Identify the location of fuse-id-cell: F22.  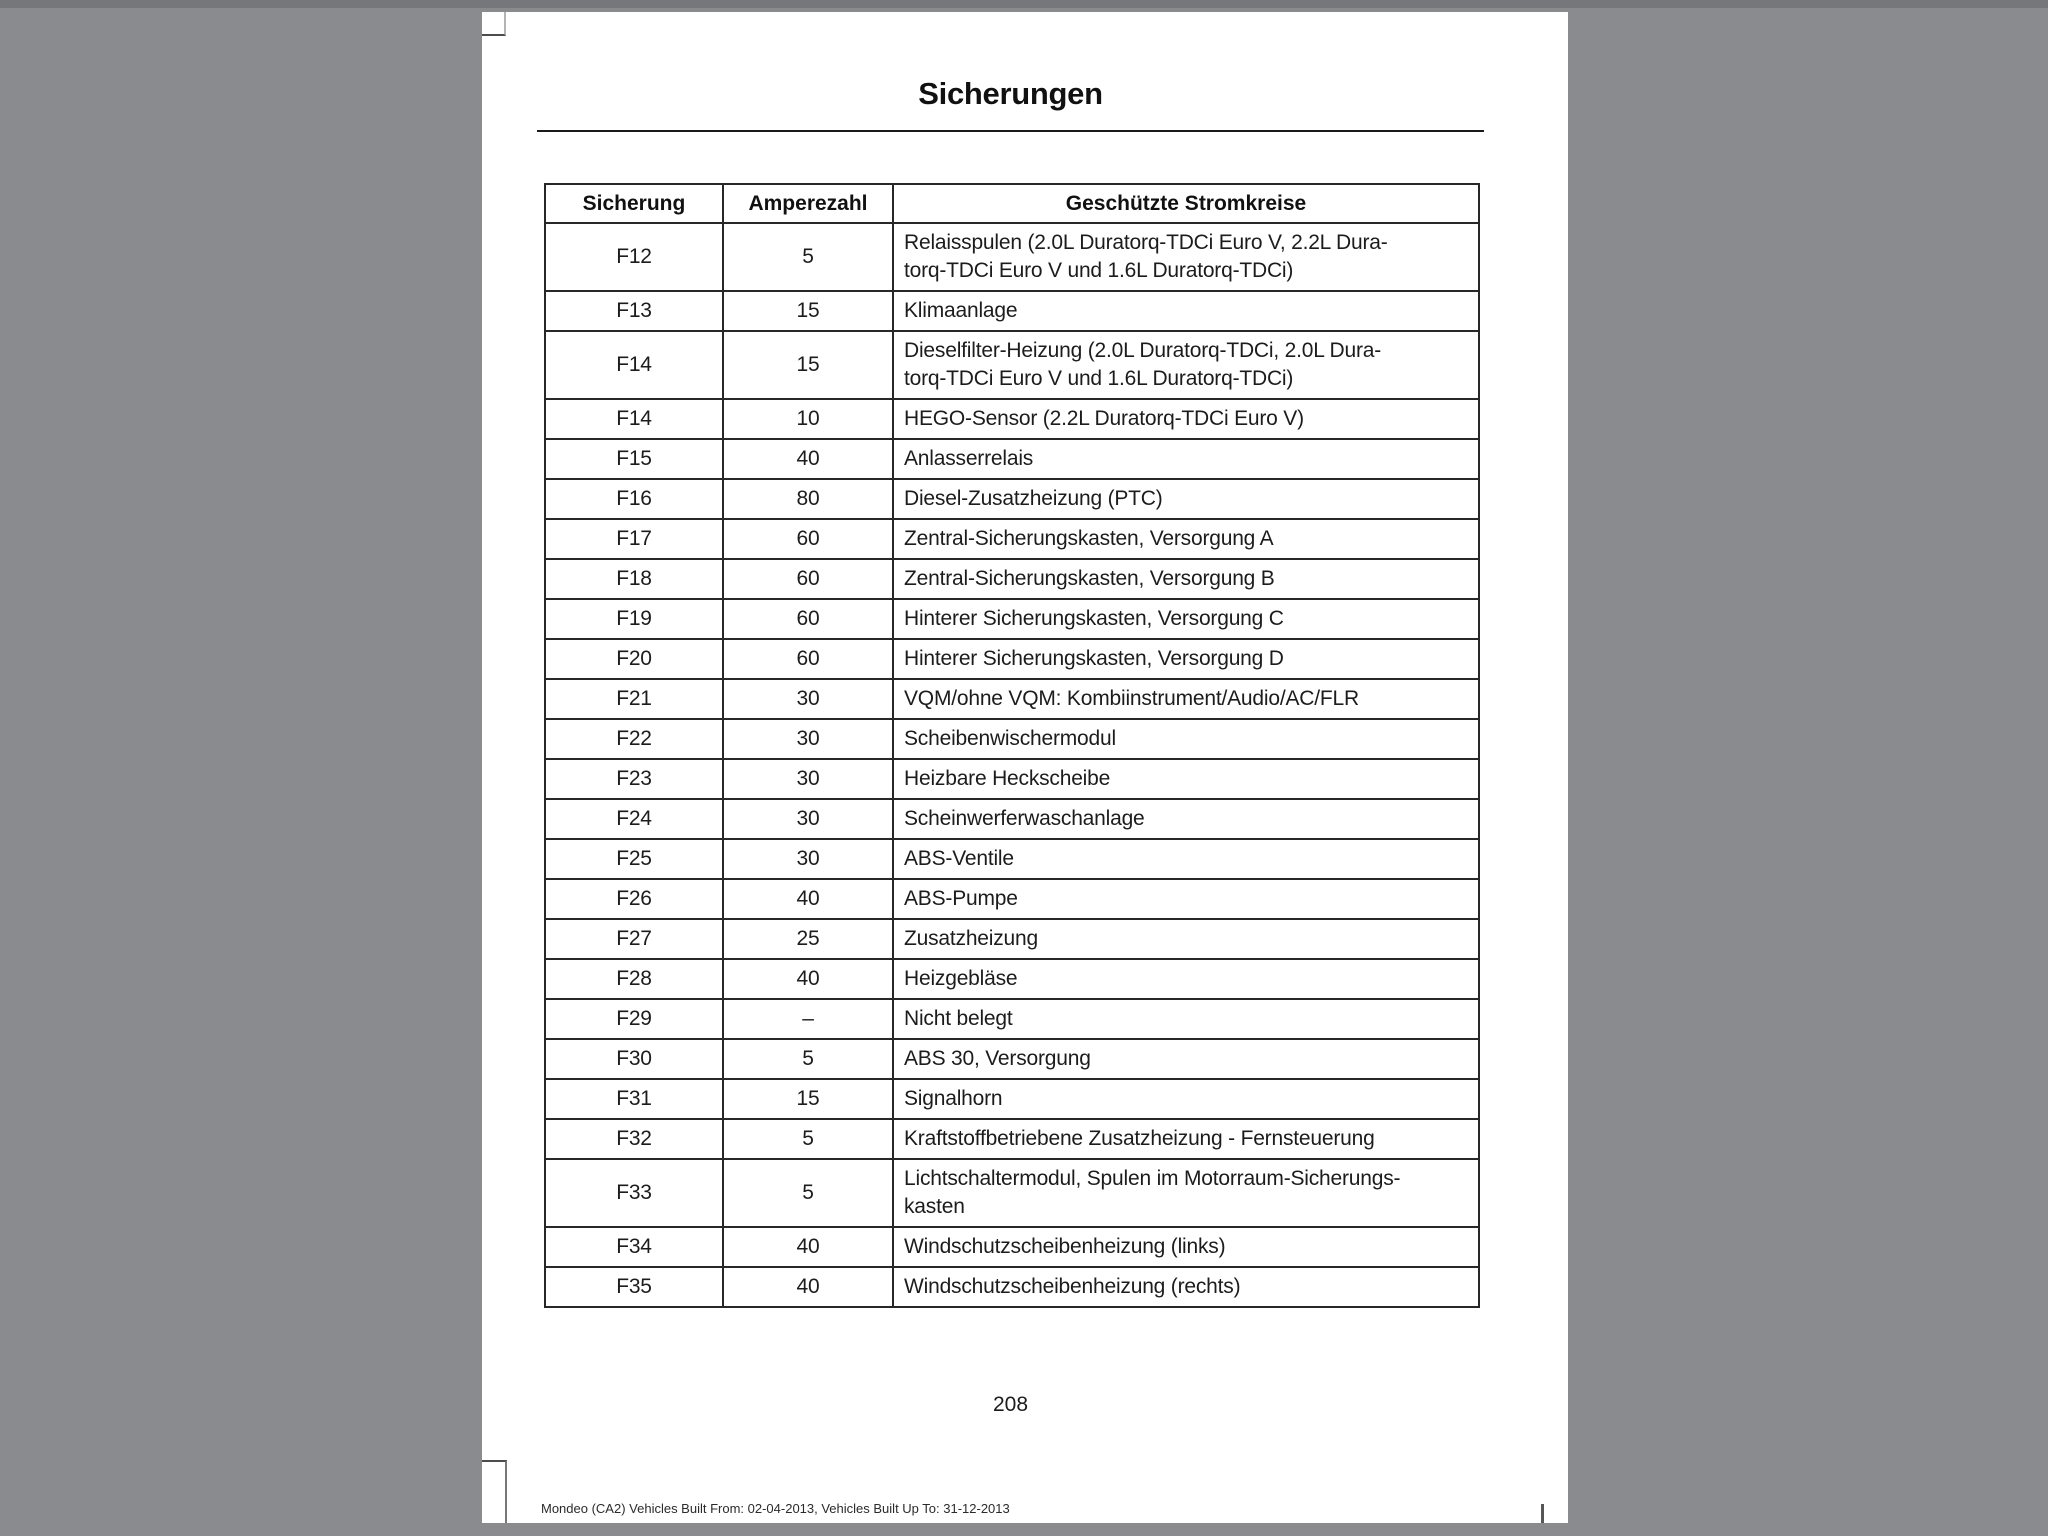
(634, 739).